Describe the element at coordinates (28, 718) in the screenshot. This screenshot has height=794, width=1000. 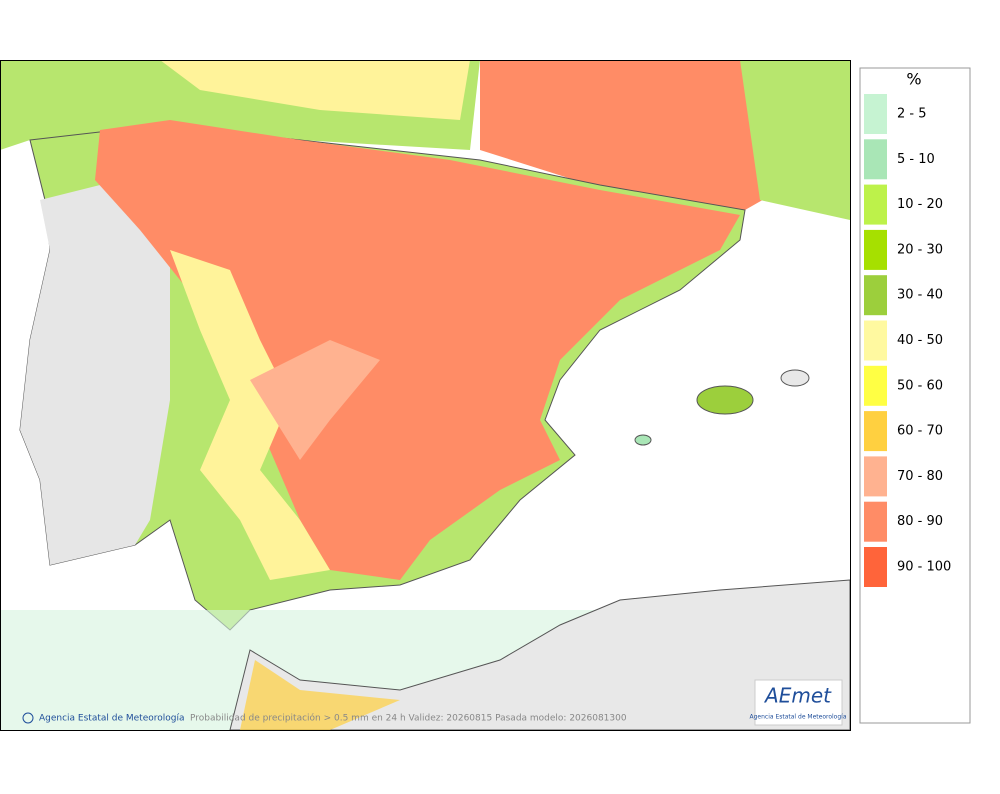
I see `copyright-icon` at that location.